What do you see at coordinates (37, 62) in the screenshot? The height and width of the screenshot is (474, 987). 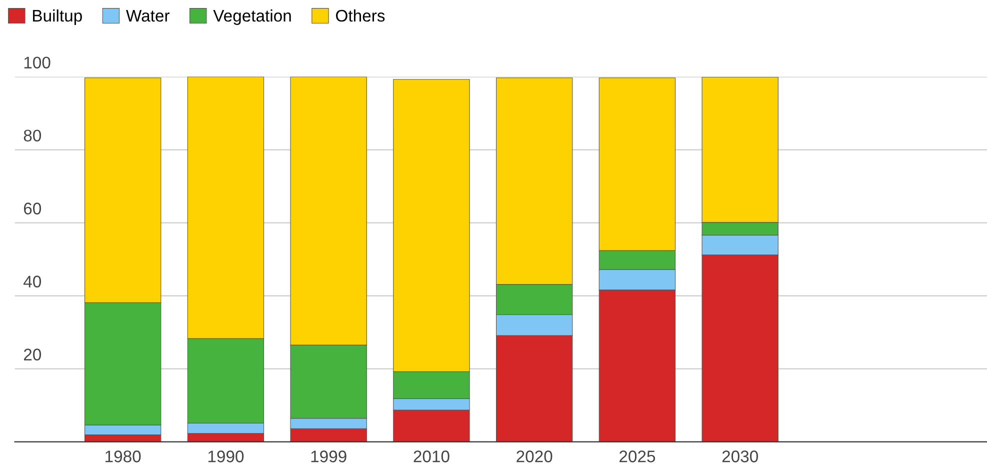 I see `y-tick-label: 100` at bounding box center [37, 62].